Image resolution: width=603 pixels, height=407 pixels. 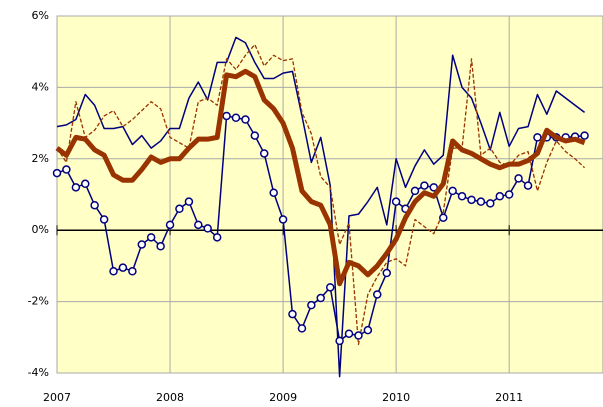 I want to click on y-tick-label: 2%, so click(x=40, y=158).